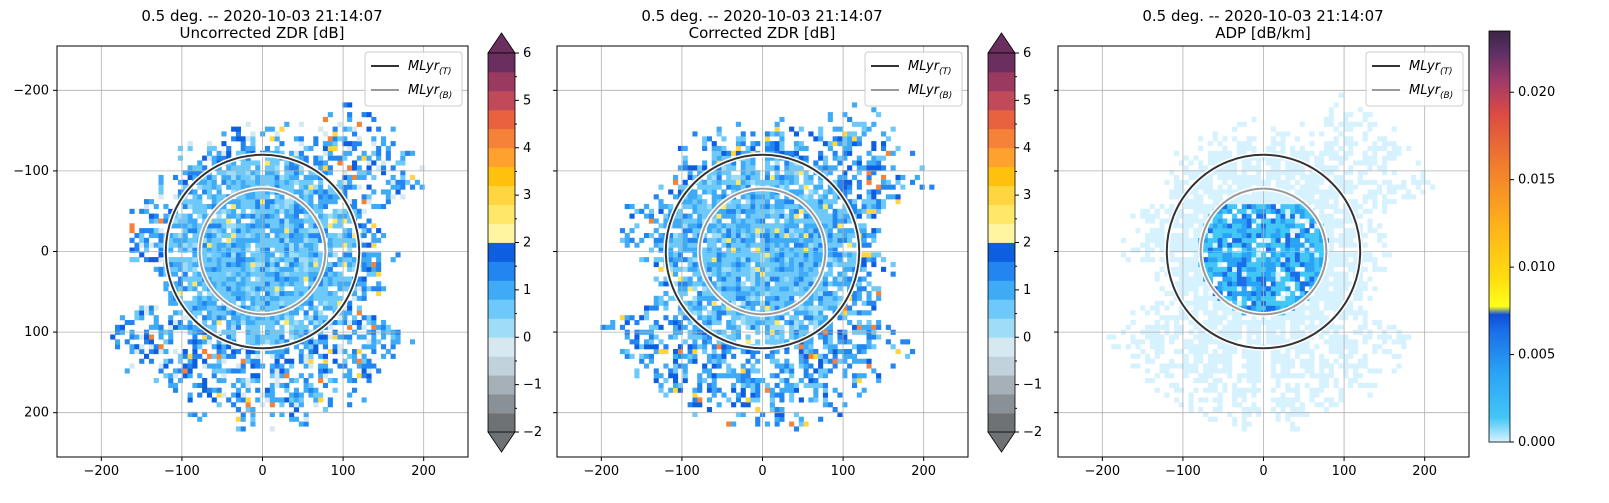 The image size is (1609, 503). I want to click on colorbar-segment, so click(1001, 366).